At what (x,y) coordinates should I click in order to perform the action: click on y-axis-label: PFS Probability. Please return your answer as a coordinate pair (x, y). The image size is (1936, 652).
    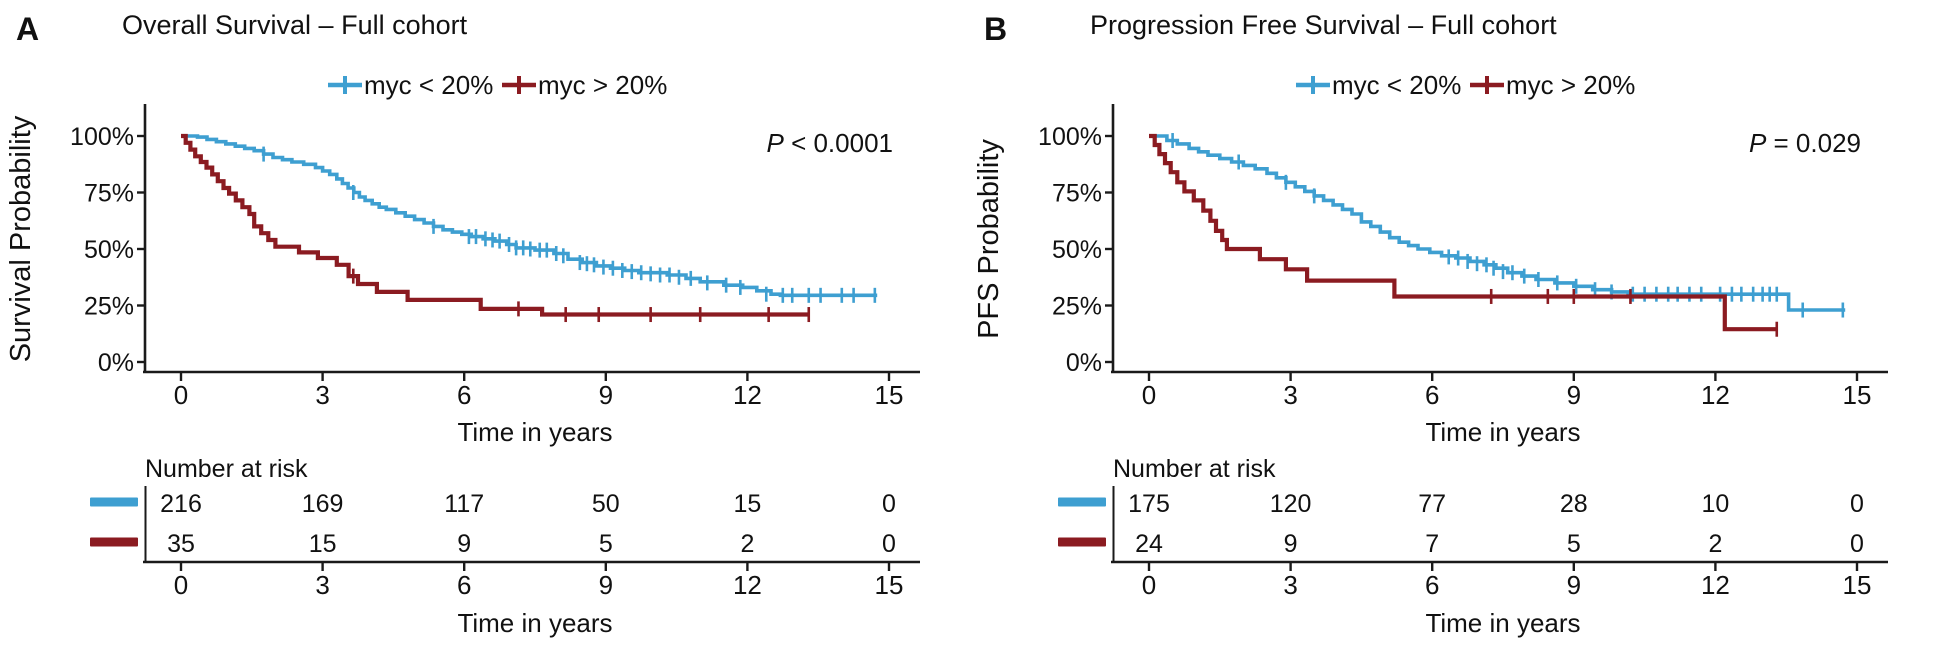
    Looking at the image, I should click on (989, 239).